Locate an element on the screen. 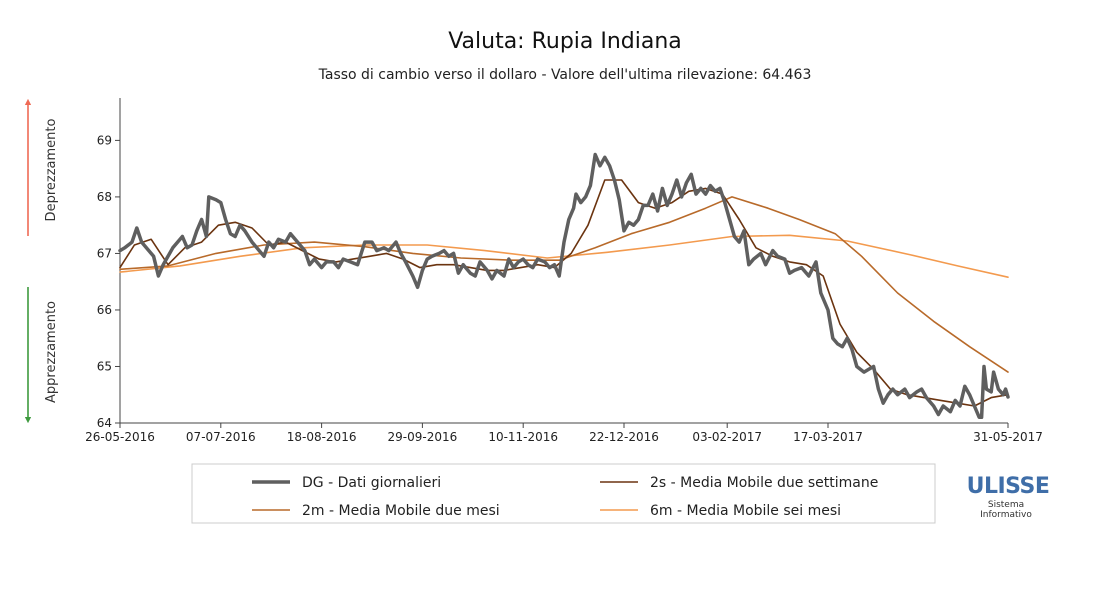 The width and height of the screenshot is (1100, 600). y-tick-label: 69 is located at coordinates (104, 140).